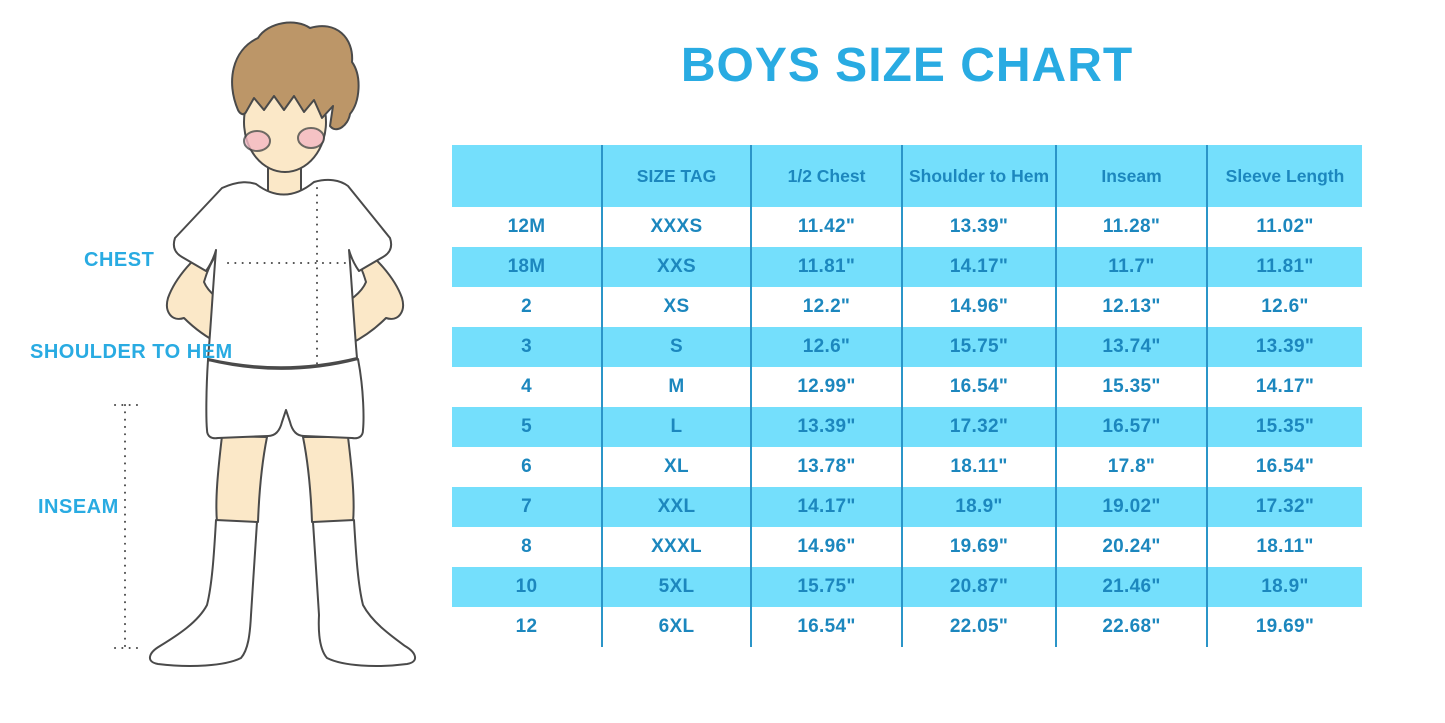  What do you see at coordinates (980, 587) in the screenshot?
I see `cell-shoulder-to-hem: 20.87"` at bounding box center [980, 587].